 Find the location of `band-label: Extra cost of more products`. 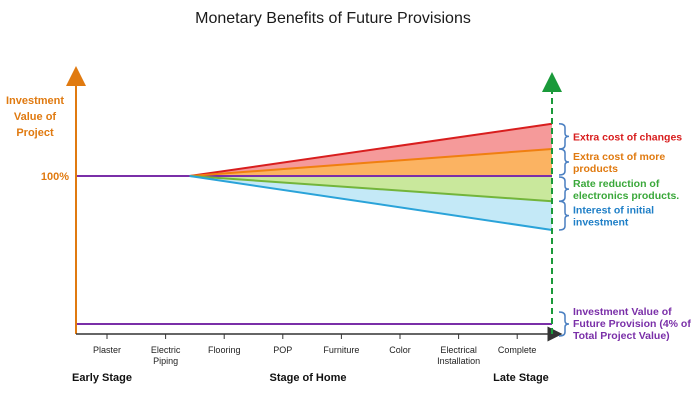

band-label: Extra cost of more products is located at coordinates (619, 163).